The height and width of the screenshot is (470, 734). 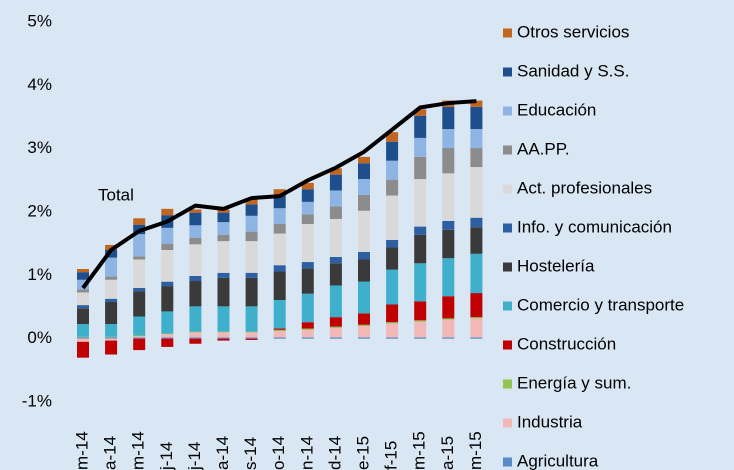 I want to click on x-tick-label: e-15, so click(x=362, y=453).